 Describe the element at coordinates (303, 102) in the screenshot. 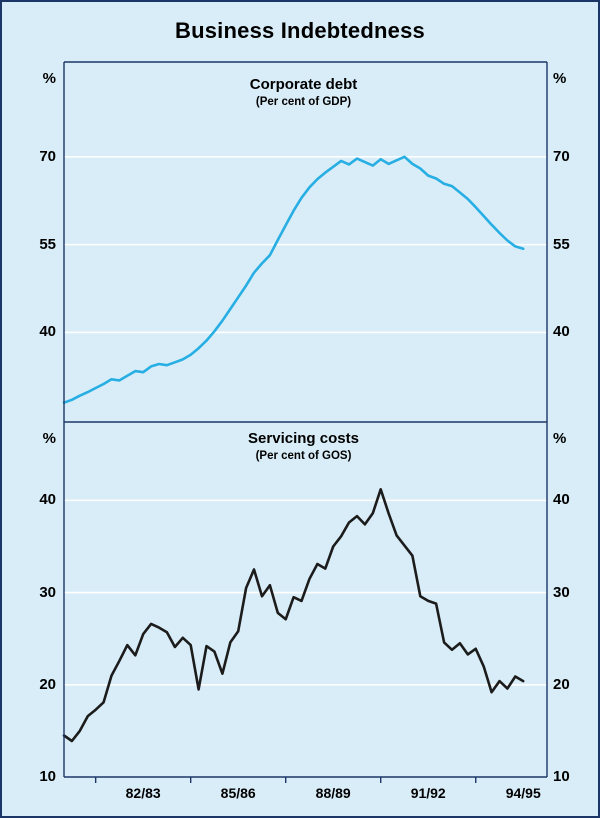

I see `top-panel-subtitle: (Per cent of GDP)` at that location.